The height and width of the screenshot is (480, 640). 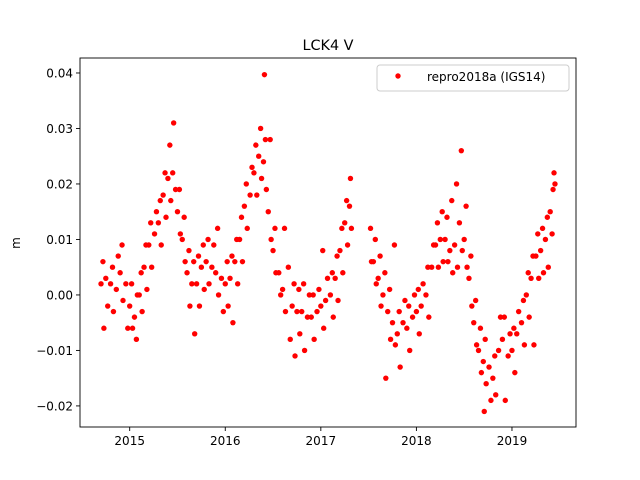 I want to click on chart-title: LCK4 V, so click(x=327, y=46).